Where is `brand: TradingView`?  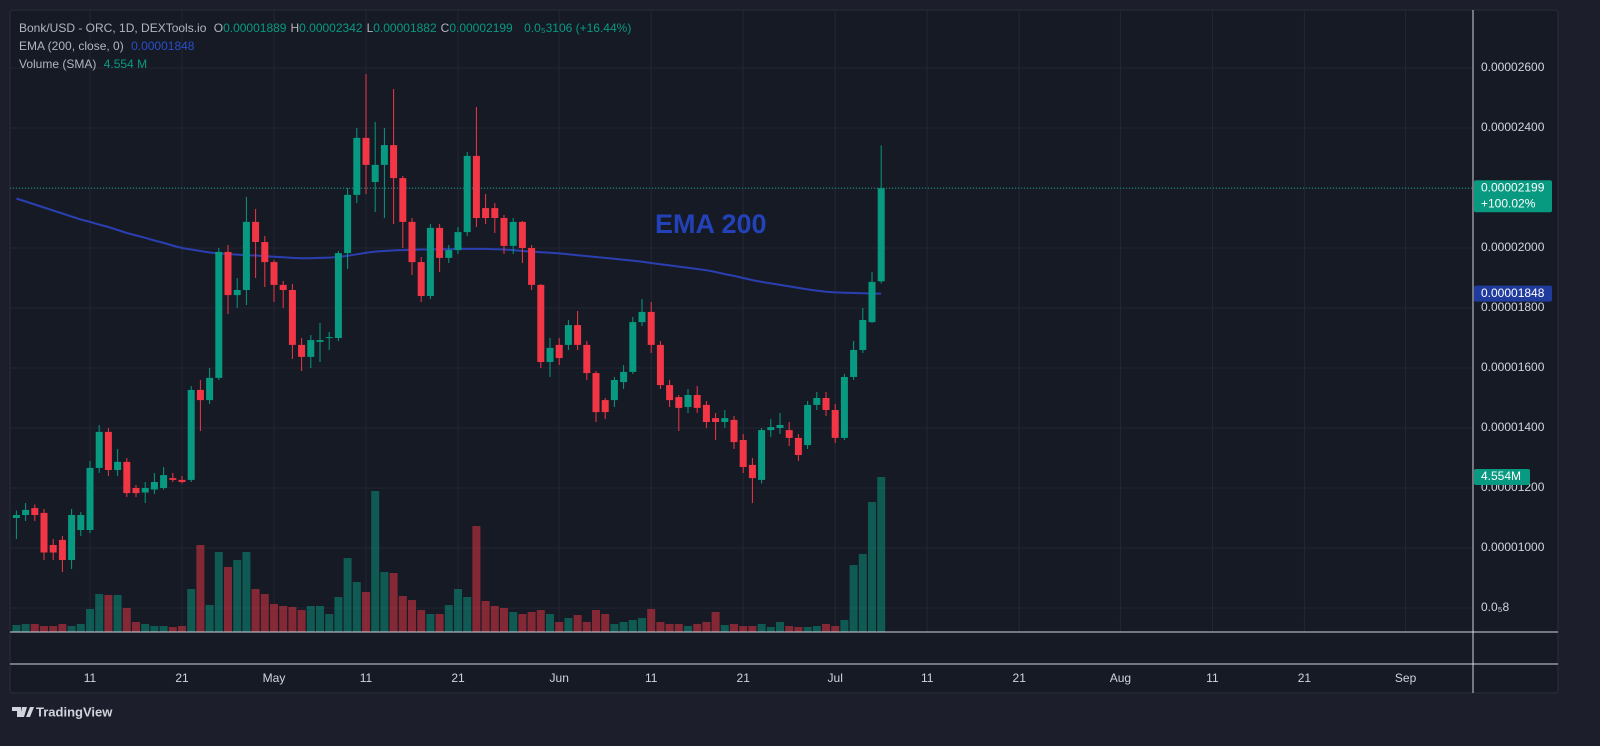
brand: TradingView is located at coordinates (74, 711).